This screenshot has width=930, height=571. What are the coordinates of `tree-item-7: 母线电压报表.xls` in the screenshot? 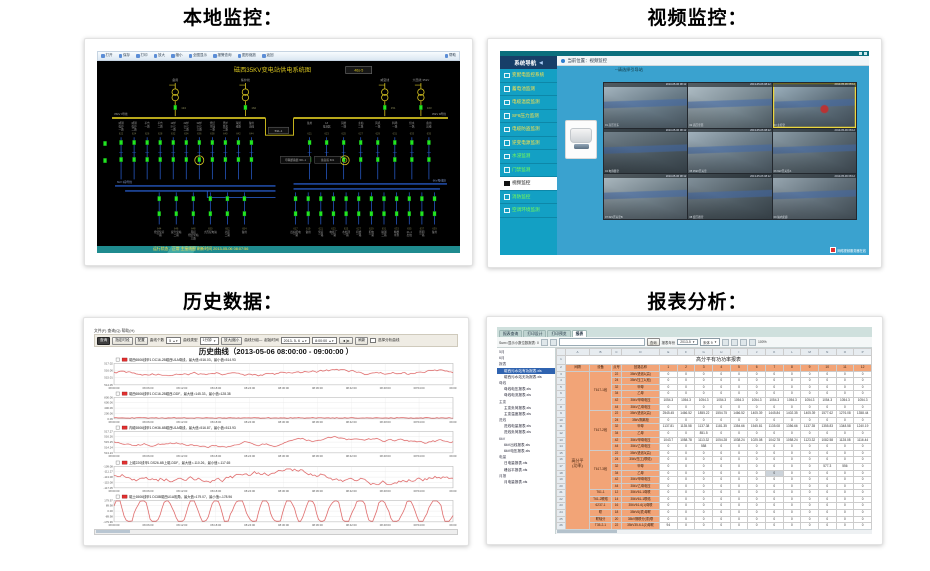 It's located at (517, 389).